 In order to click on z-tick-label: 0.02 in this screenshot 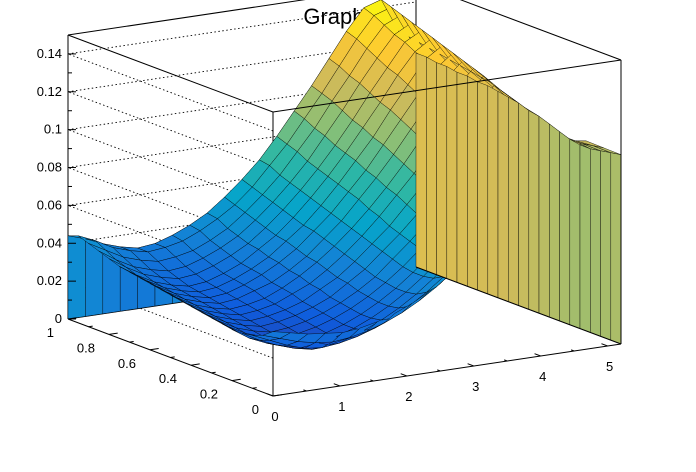, I will do `click(49, 280)`.